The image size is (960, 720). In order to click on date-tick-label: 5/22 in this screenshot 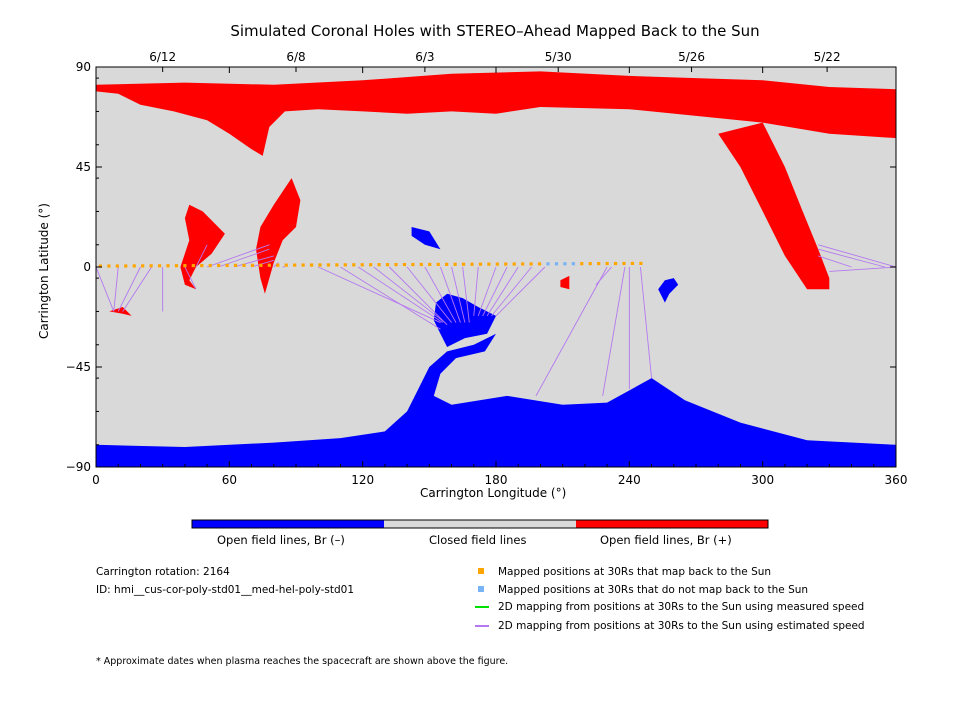, I will do `click(827, 57)`.